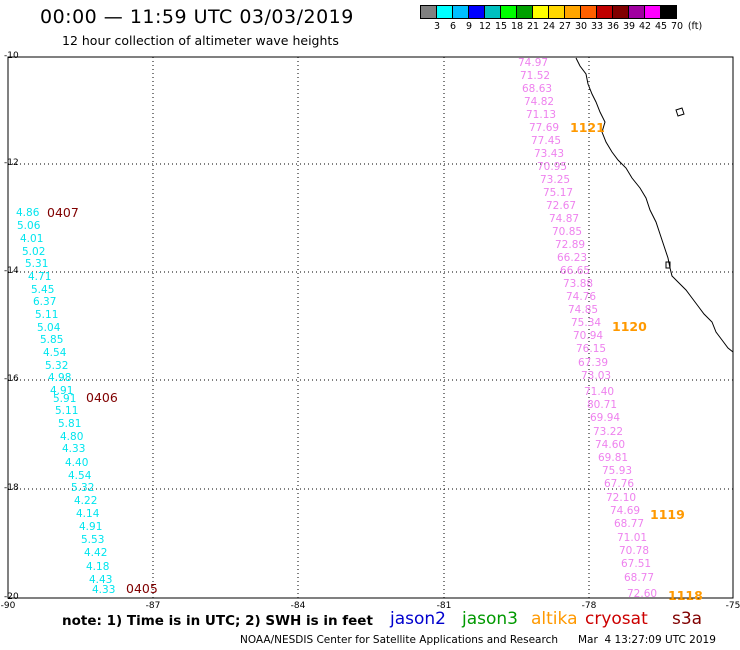 The width and height of the screenshot is (740, 650). Describe the element at coordinates (564, 219) in the screenshot. I see `pink-track-value: 74.87` at that location.